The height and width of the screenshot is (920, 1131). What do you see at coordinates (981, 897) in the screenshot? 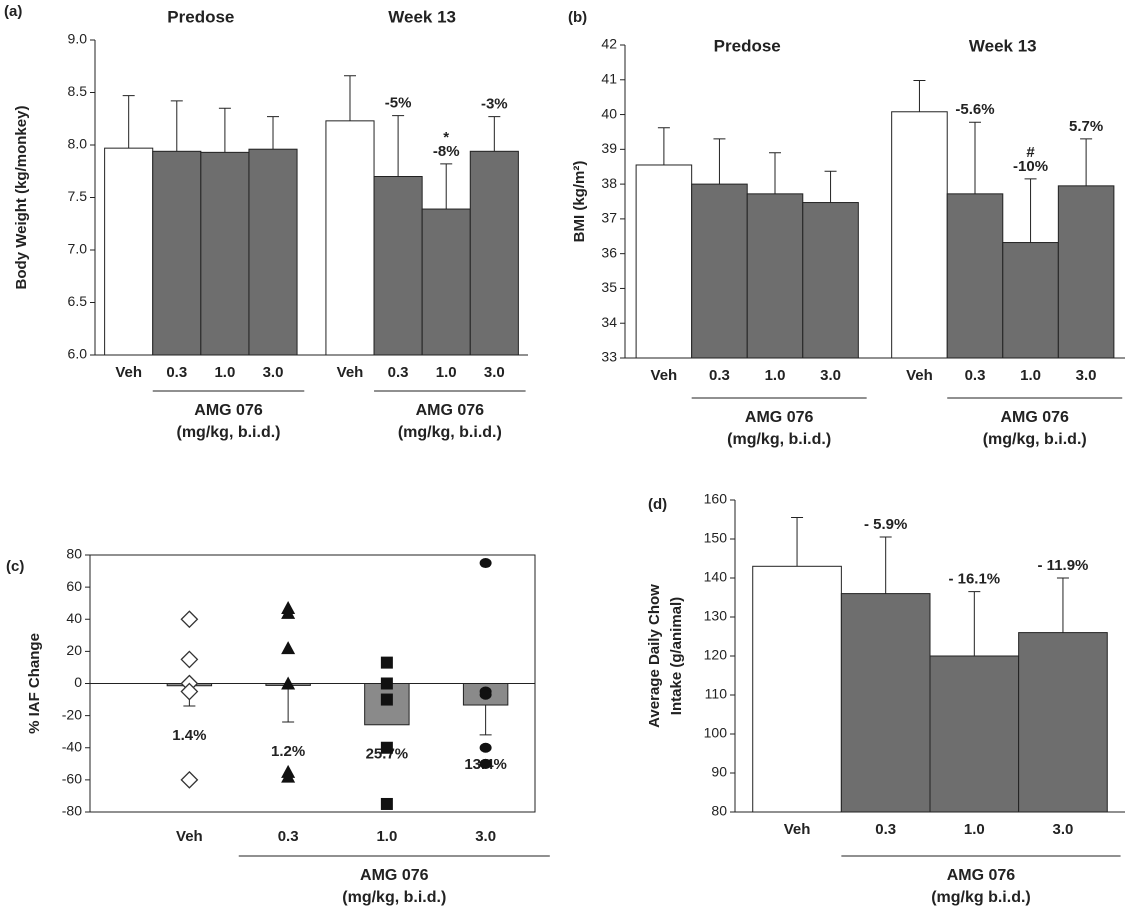
I see `dose-label: (mg/kg b.i.d.)` at bounding box center [981, 897].